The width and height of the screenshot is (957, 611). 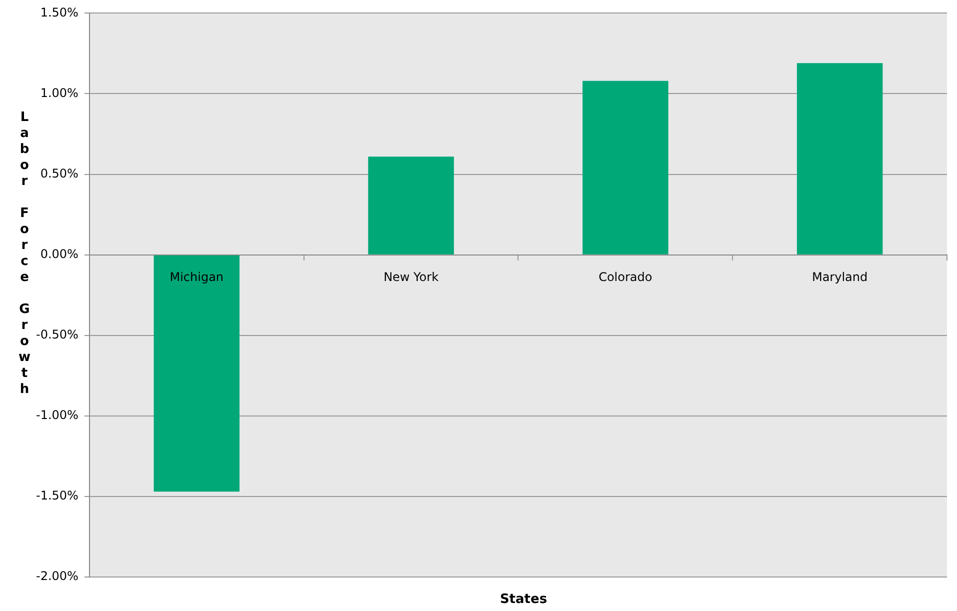 I want to click on x-tick-label: Colorado, so click(x=625, y=277).